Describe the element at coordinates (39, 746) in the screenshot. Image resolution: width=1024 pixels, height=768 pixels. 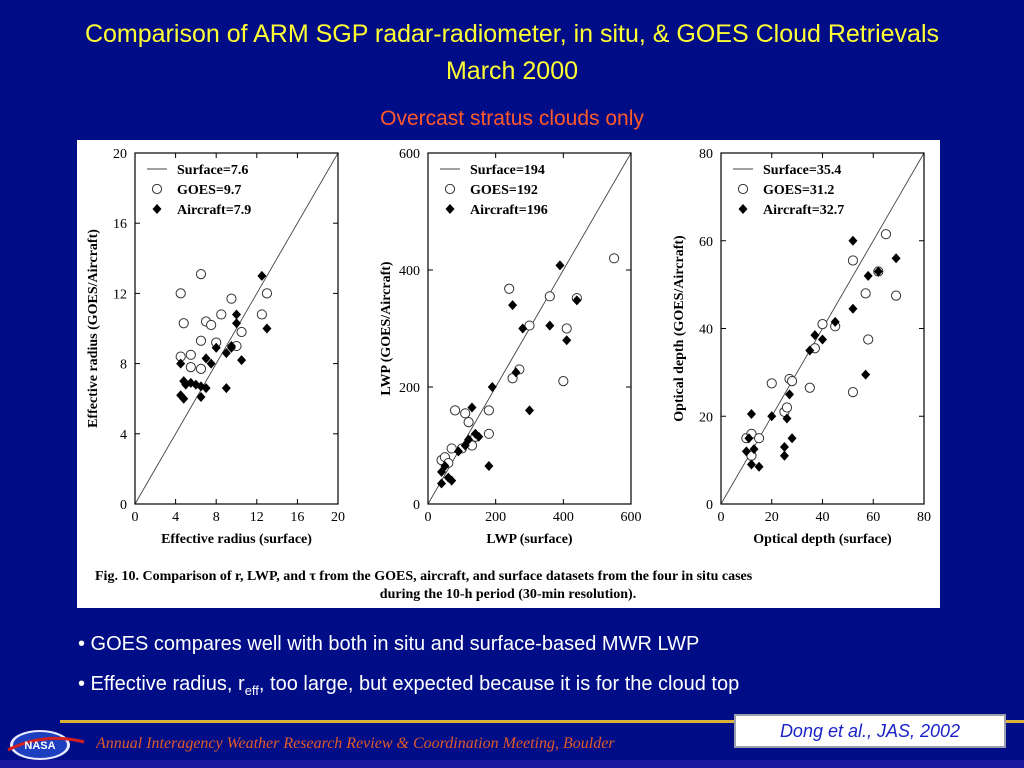
I see `nasa-logo-wordmark: NASA` at that location.